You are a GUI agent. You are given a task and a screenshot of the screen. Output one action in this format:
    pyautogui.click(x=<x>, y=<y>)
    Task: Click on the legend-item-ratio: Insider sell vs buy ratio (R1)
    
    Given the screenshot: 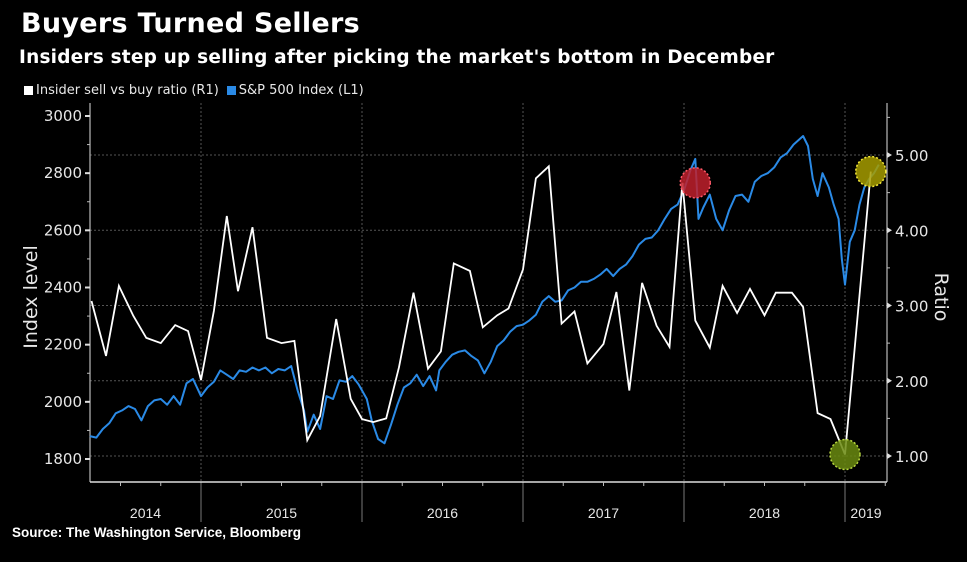 What is the action you would take?
    pyautogui.click(x=121, y=90)
    